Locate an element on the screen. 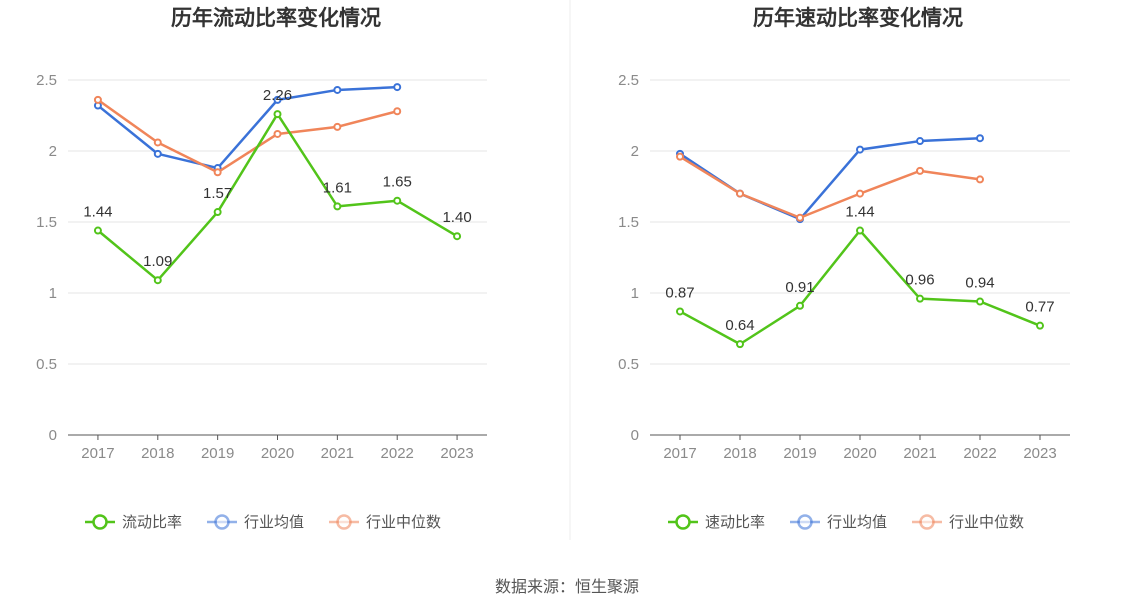  data-label: 2.26 is located at coordinates (277, 95).